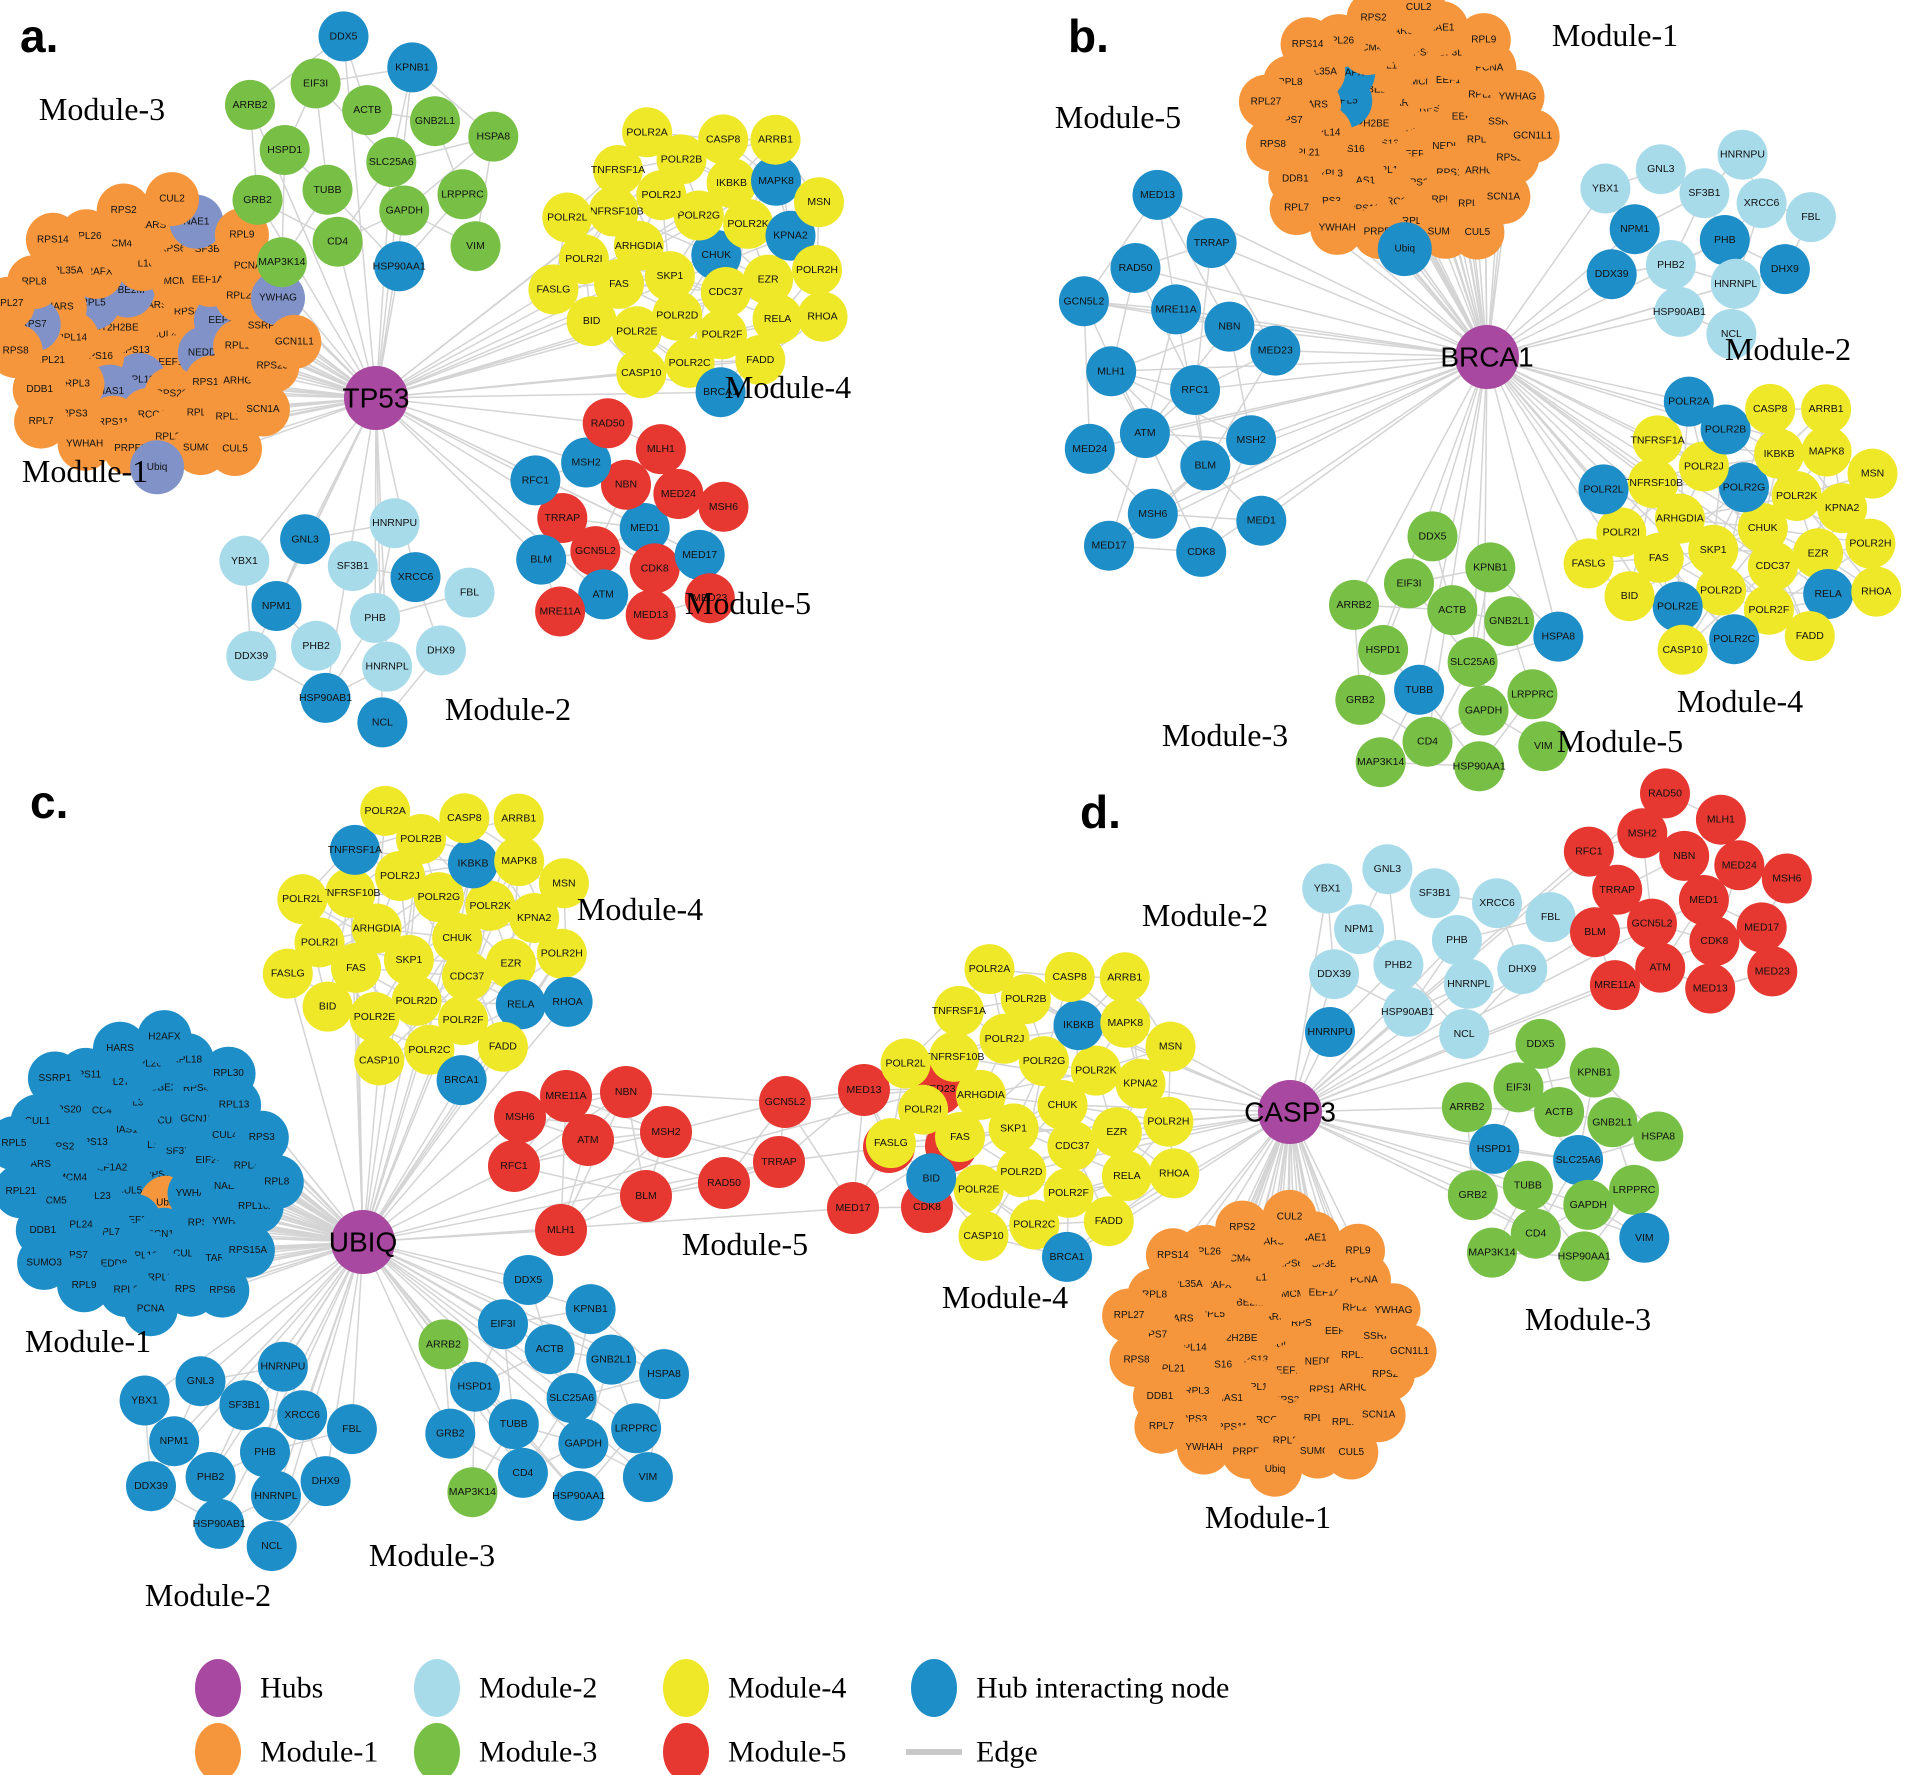  I want to click on node-label: MRE11A, so click(559, 612).